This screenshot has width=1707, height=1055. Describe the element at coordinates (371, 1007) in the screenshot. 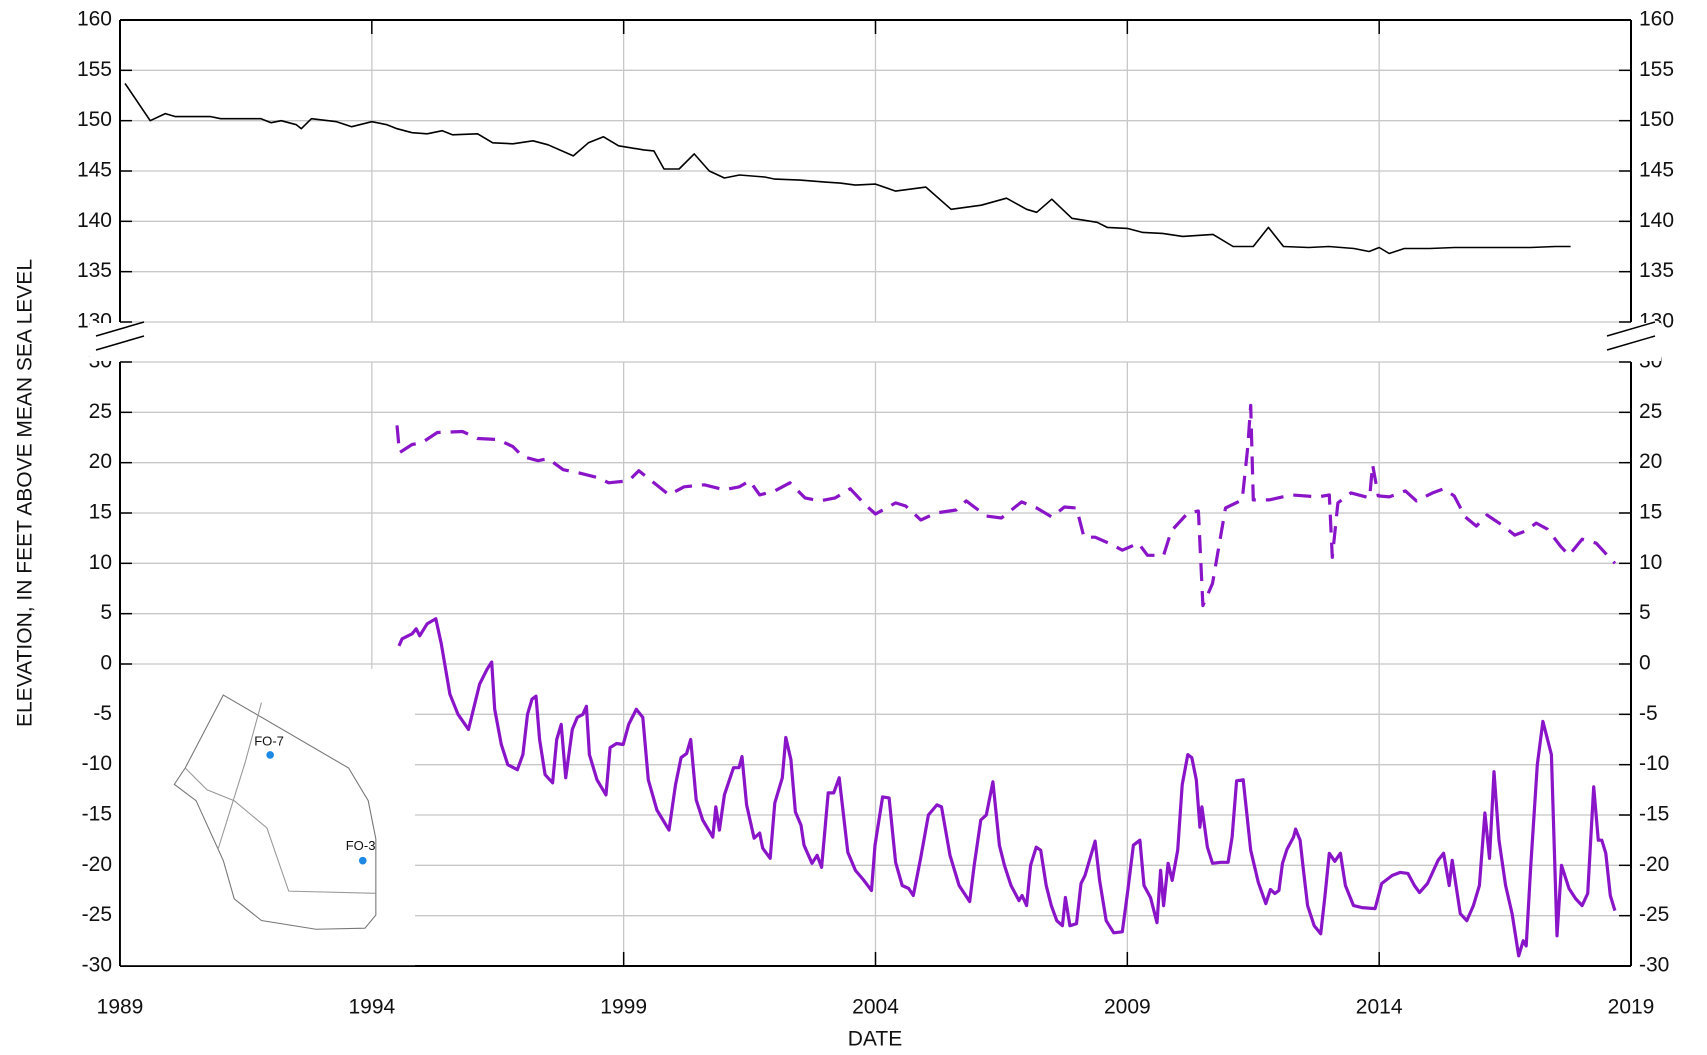

I see `x-tick-label: 1994` at that location.